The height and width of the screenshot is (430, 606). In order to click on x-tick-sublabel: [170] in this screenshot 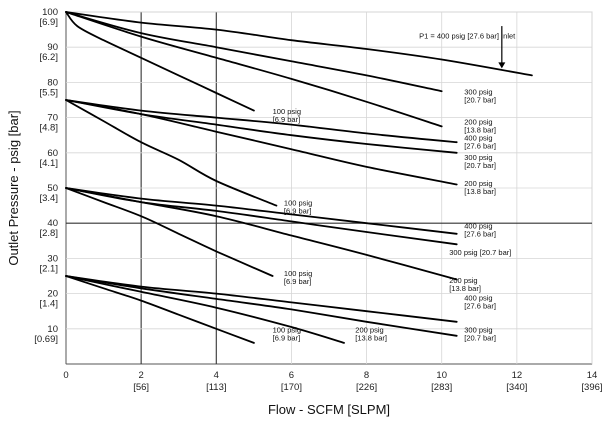, I will do `click(291, 387)`.